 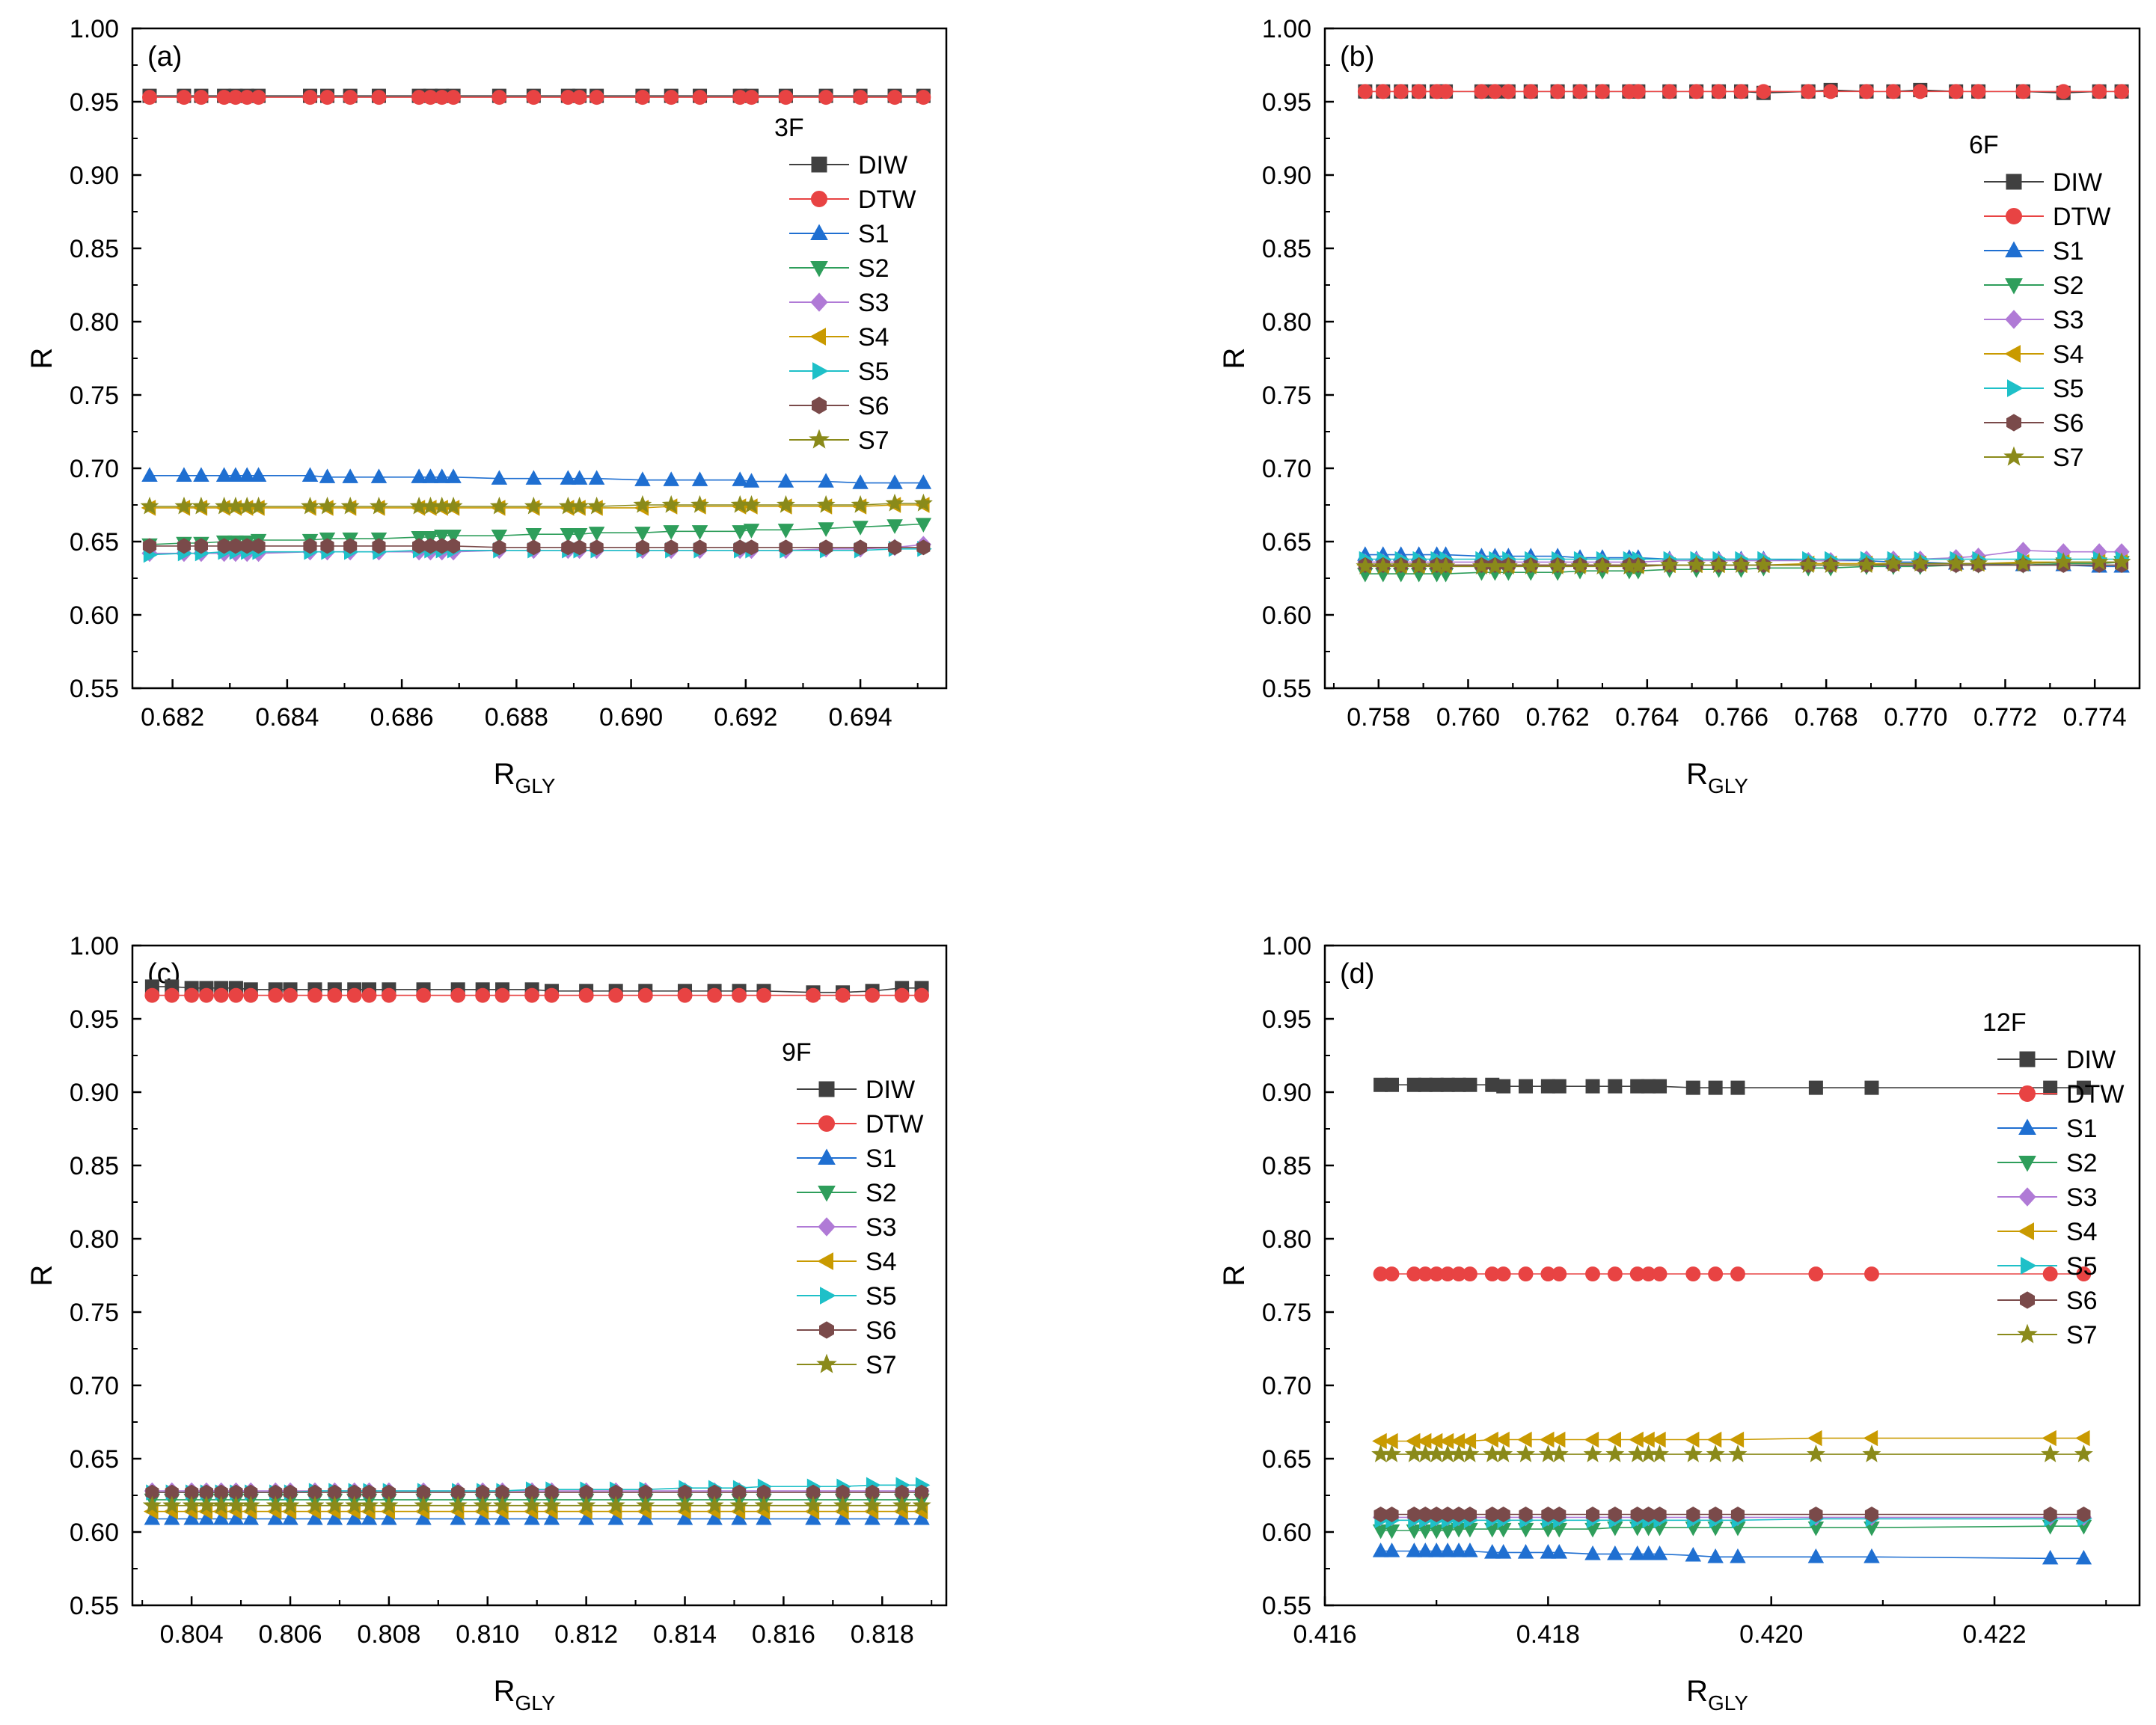 I want to click on series-s7, so click(x=536, y=1504).